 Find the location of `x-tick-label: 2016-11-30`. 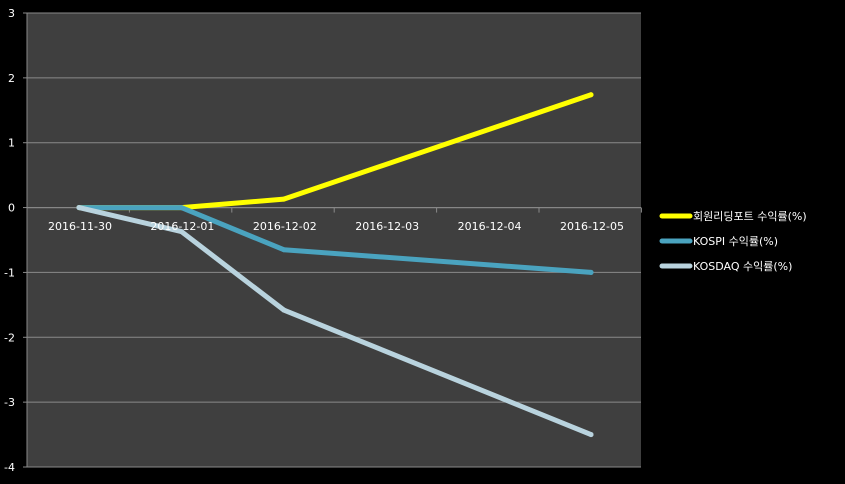

x-tick-label: 2016-11-30 is located at coordinates (80, 226).